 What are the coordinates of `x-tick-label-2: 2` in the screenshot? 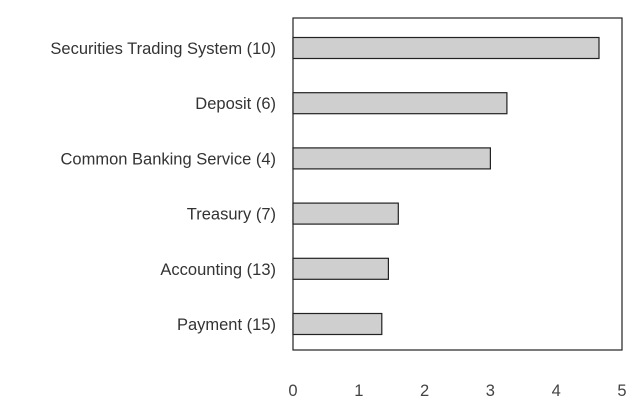 It's located at (424, 391).